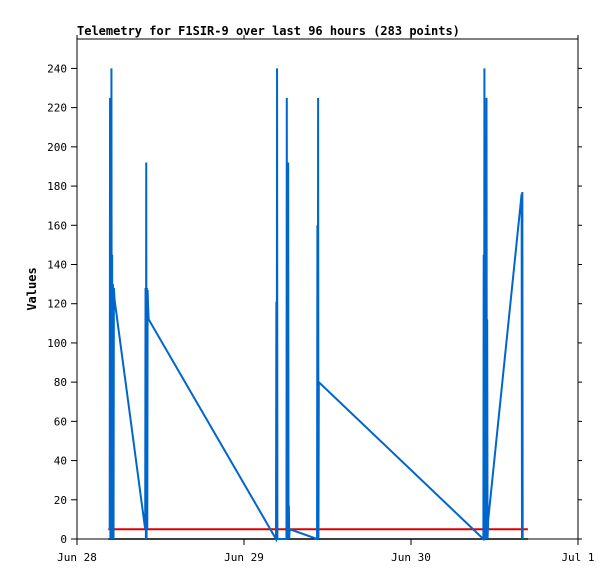 The image size is (615, 579). What do you see at coordinates (57, 225) in the screenshot?
I see `y-tick-label: 160` at bounding box center [57, 225].